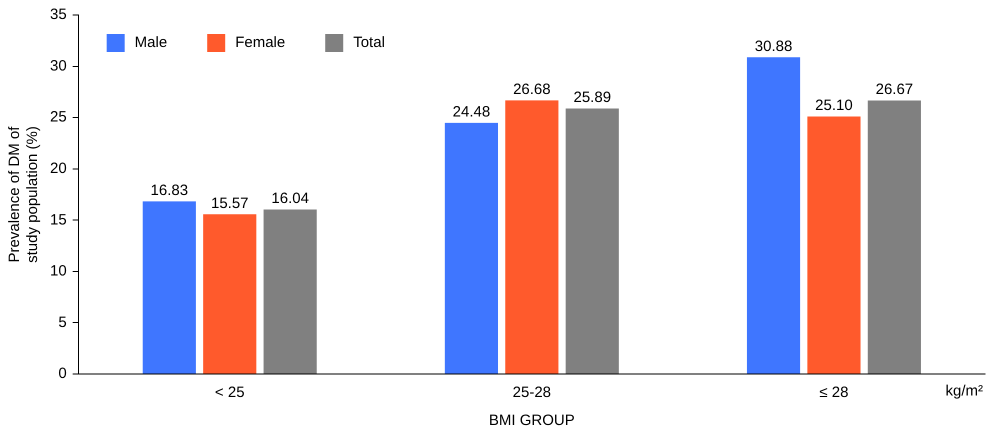 The width and height of the screenshot is (987, 436). I want to click on text: 24.48, so click(471, 112).